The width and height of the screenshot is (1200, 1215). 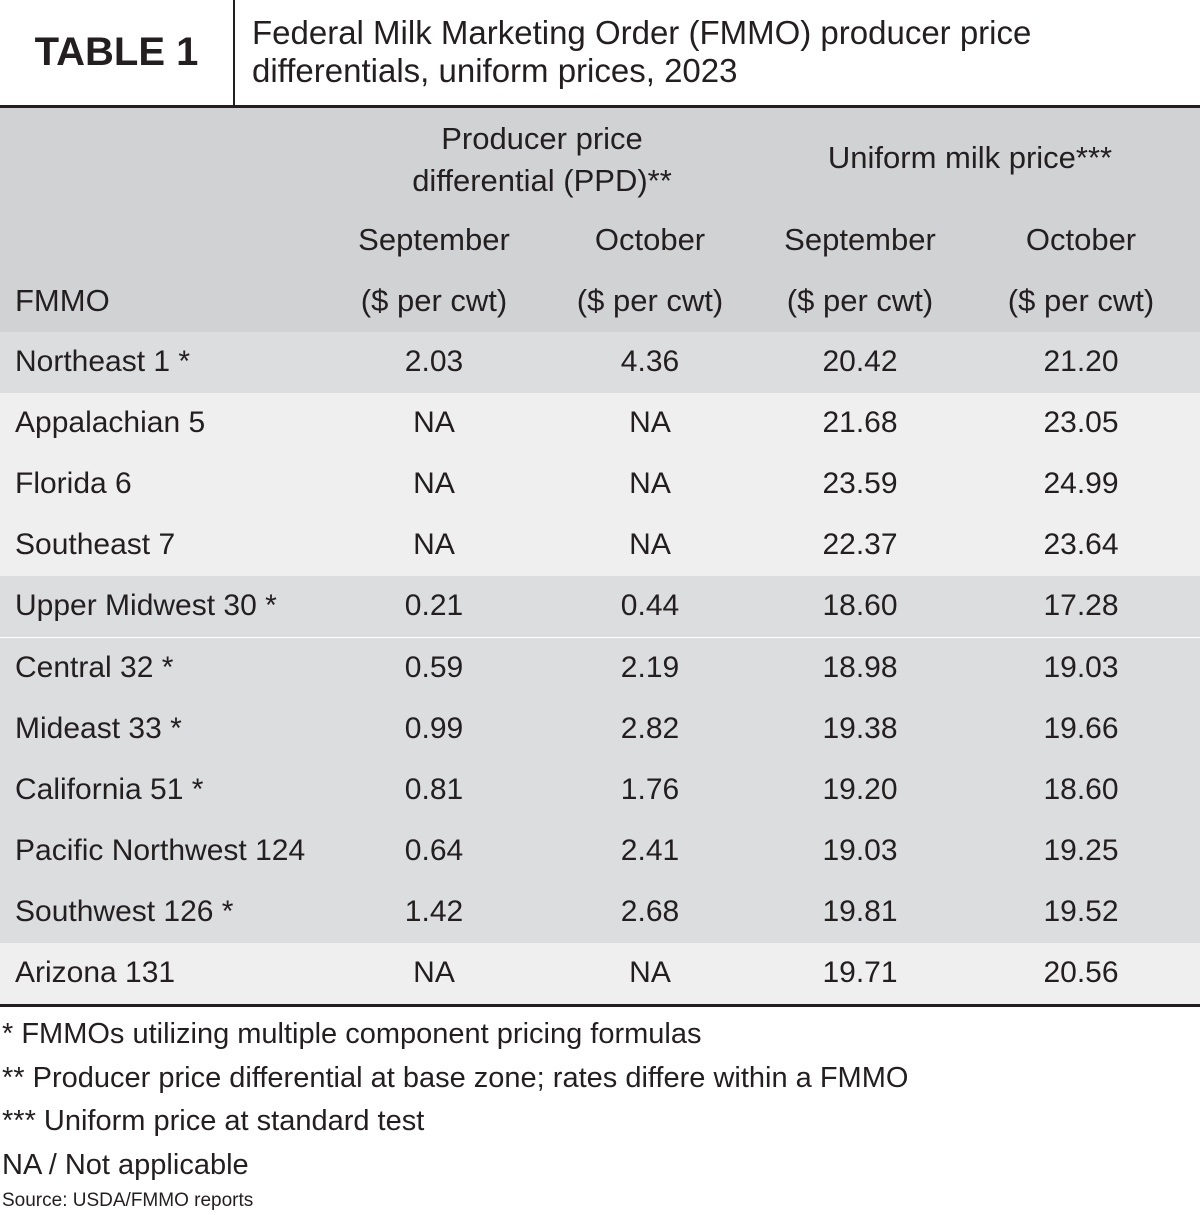 What do you see at coordinates (62, 300) in the screenshot?
I see `column-header: FMMO` at bounding box center [62, 300].